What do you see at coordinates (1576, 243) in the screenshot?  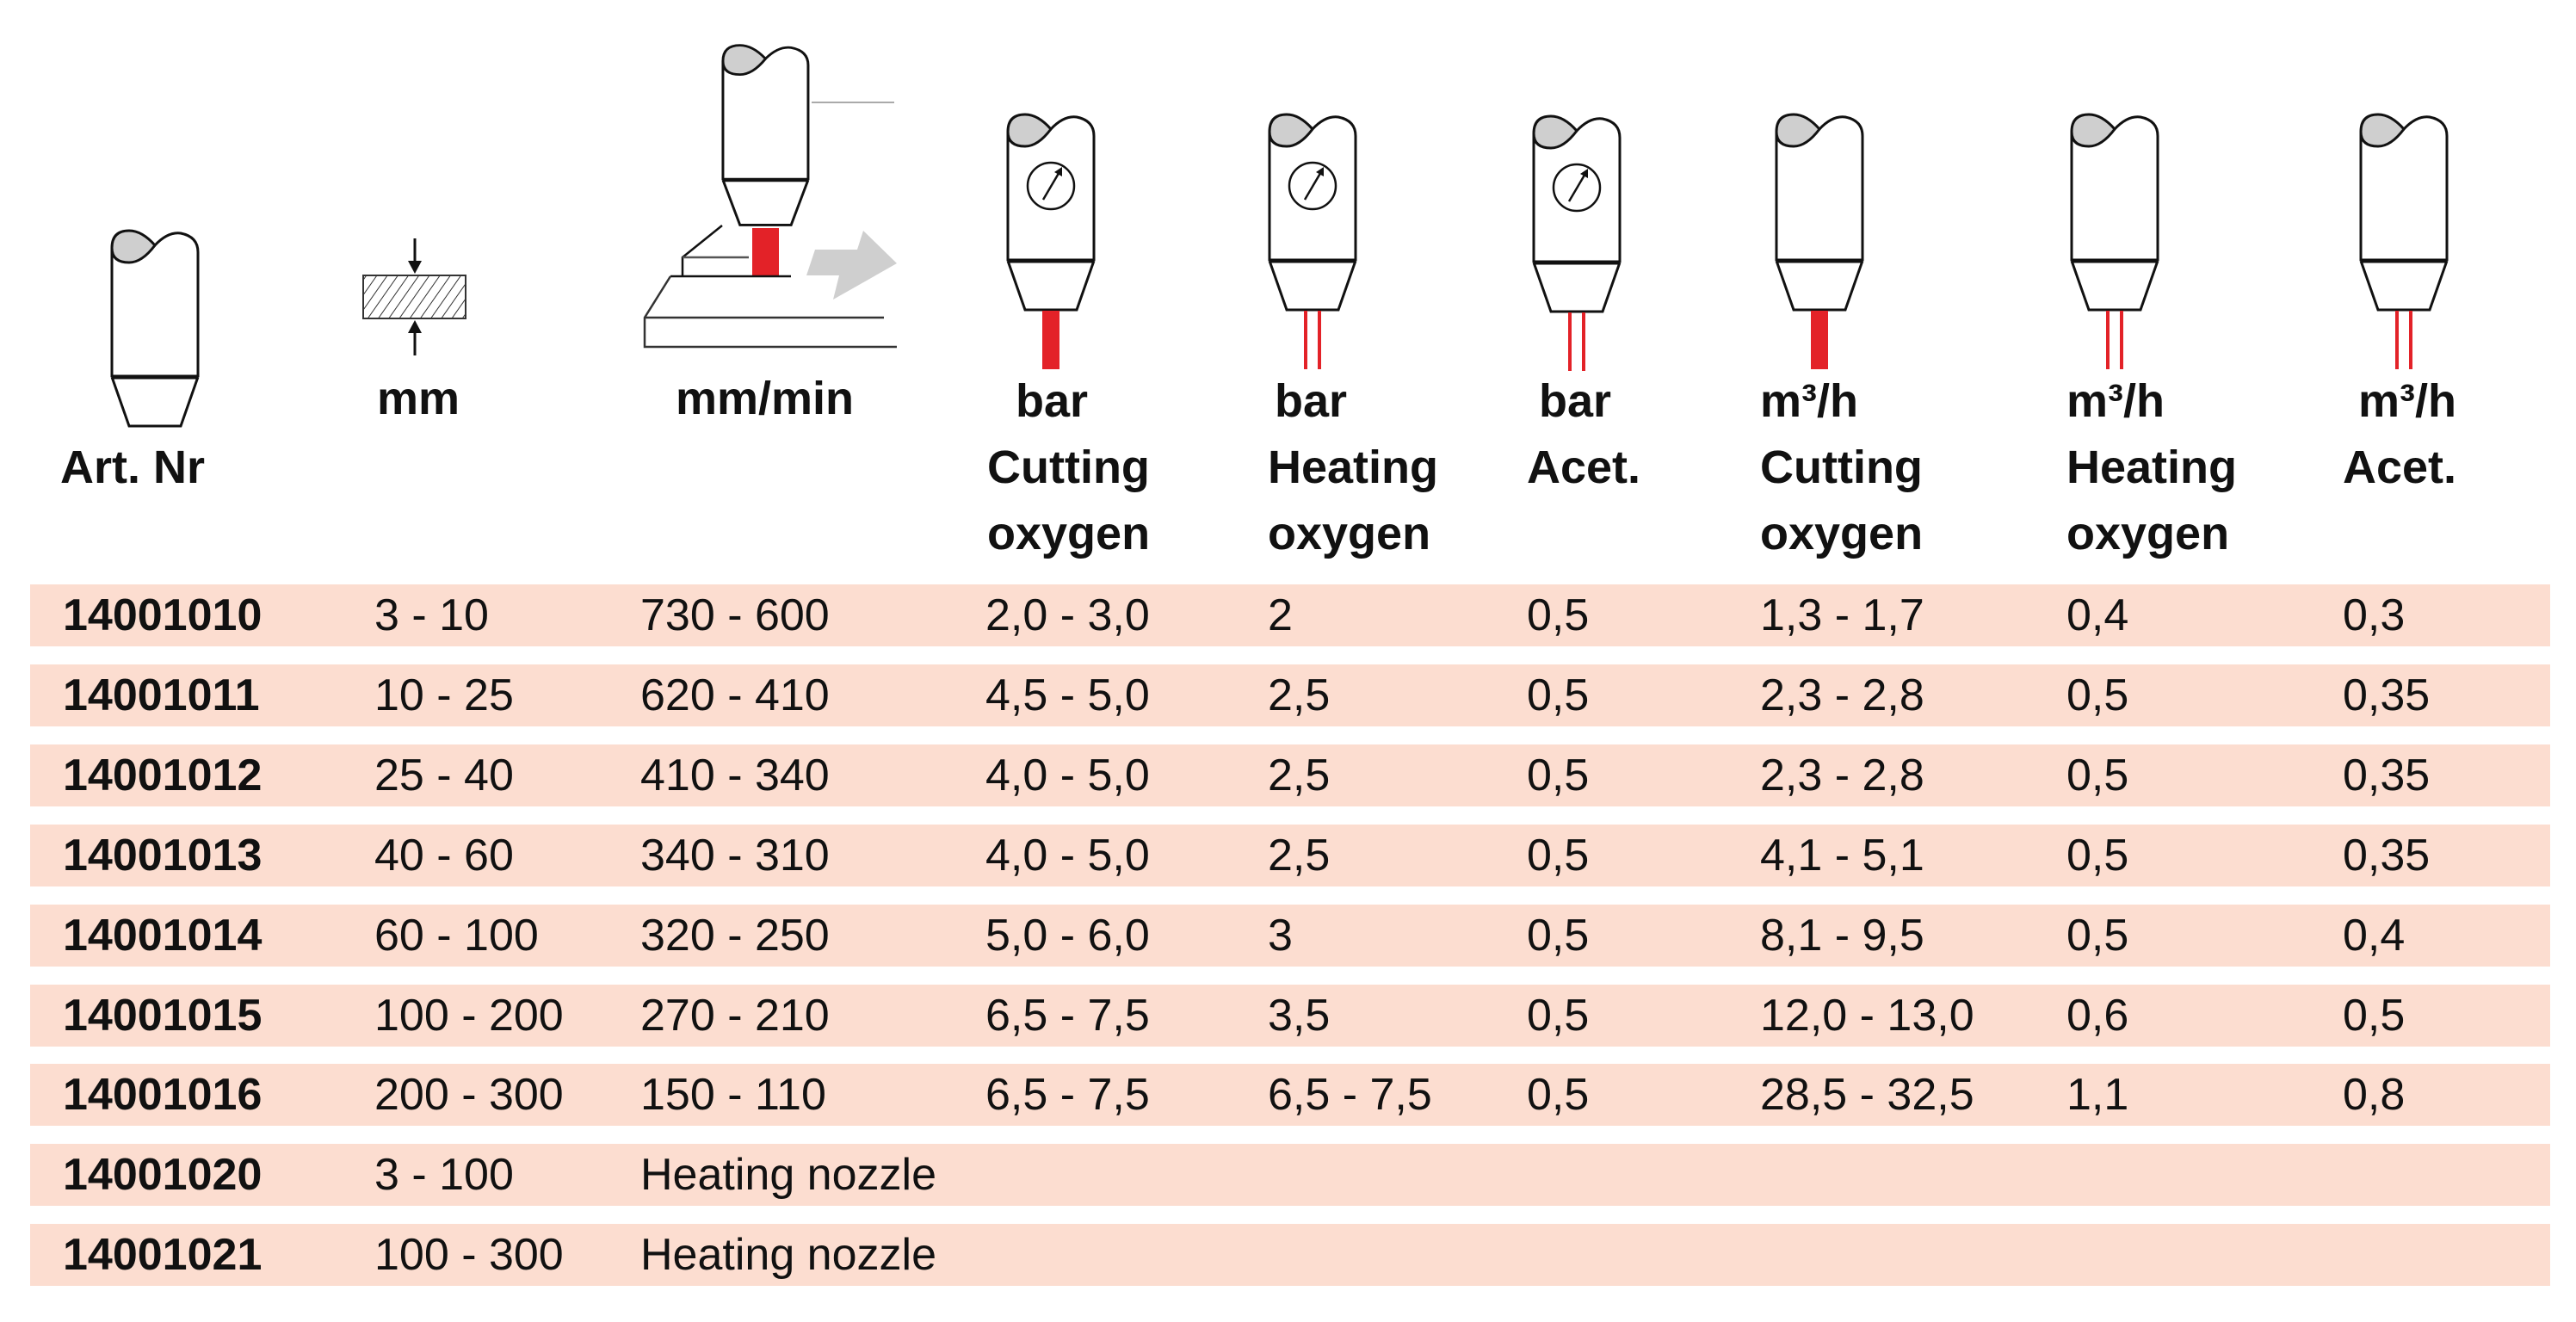 I see `torch-gauge-acetylene-flame-icon` at bounding box center [1576, 243].